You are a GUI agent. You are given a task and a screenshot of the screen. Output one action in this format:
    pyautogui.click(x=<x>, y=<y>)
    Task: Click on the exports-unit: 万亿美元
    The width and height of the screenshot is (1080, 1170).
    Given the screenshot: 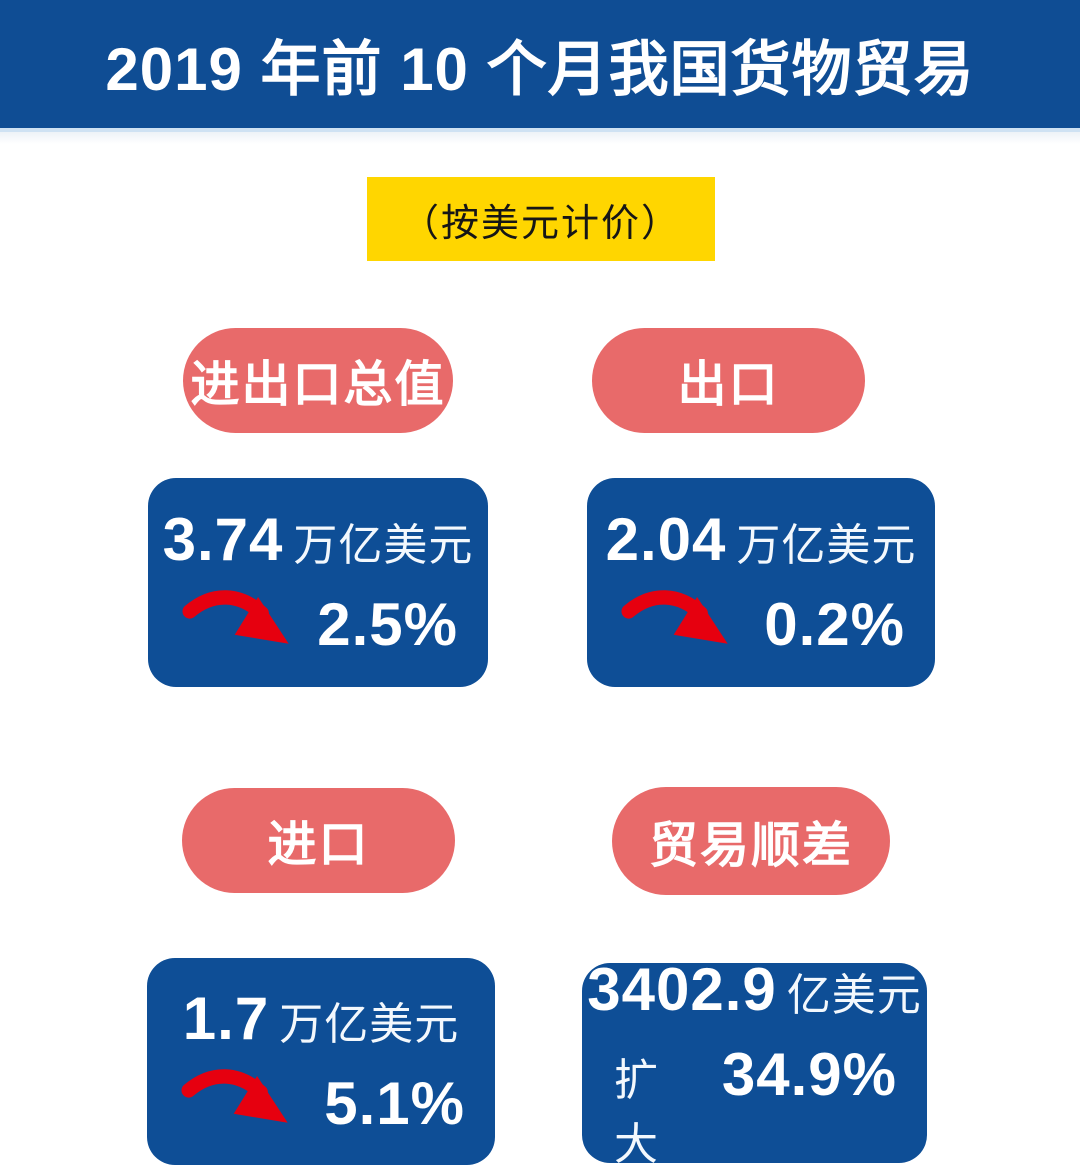 What is the action you would take?
    pyautogui.click(x=826, y=545)
    